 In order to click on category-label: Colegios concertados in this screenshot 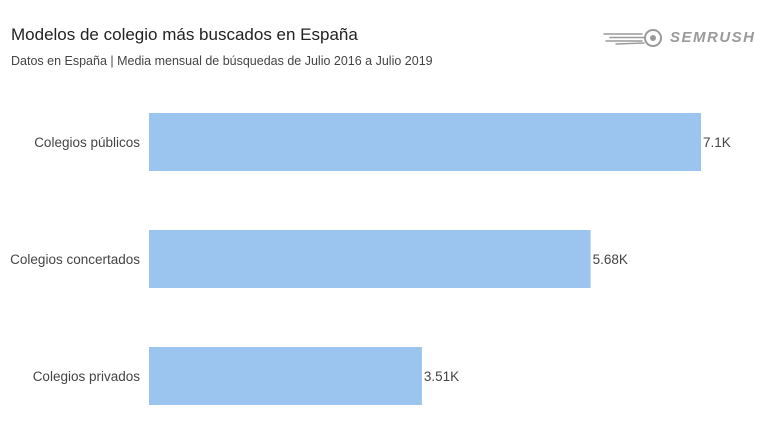, I will do `click(75, 259)`.